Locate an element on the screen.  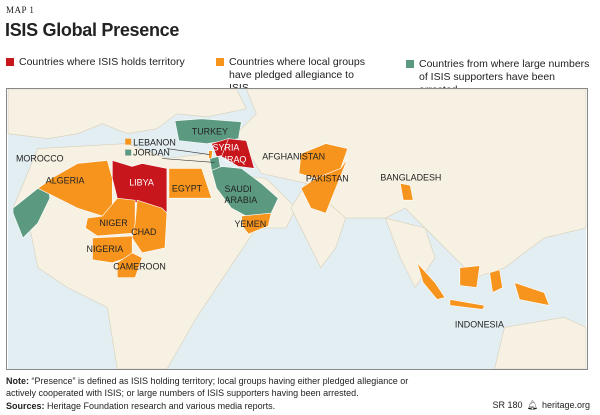
sources-label: Sources: is located at coordinates (25, 406).